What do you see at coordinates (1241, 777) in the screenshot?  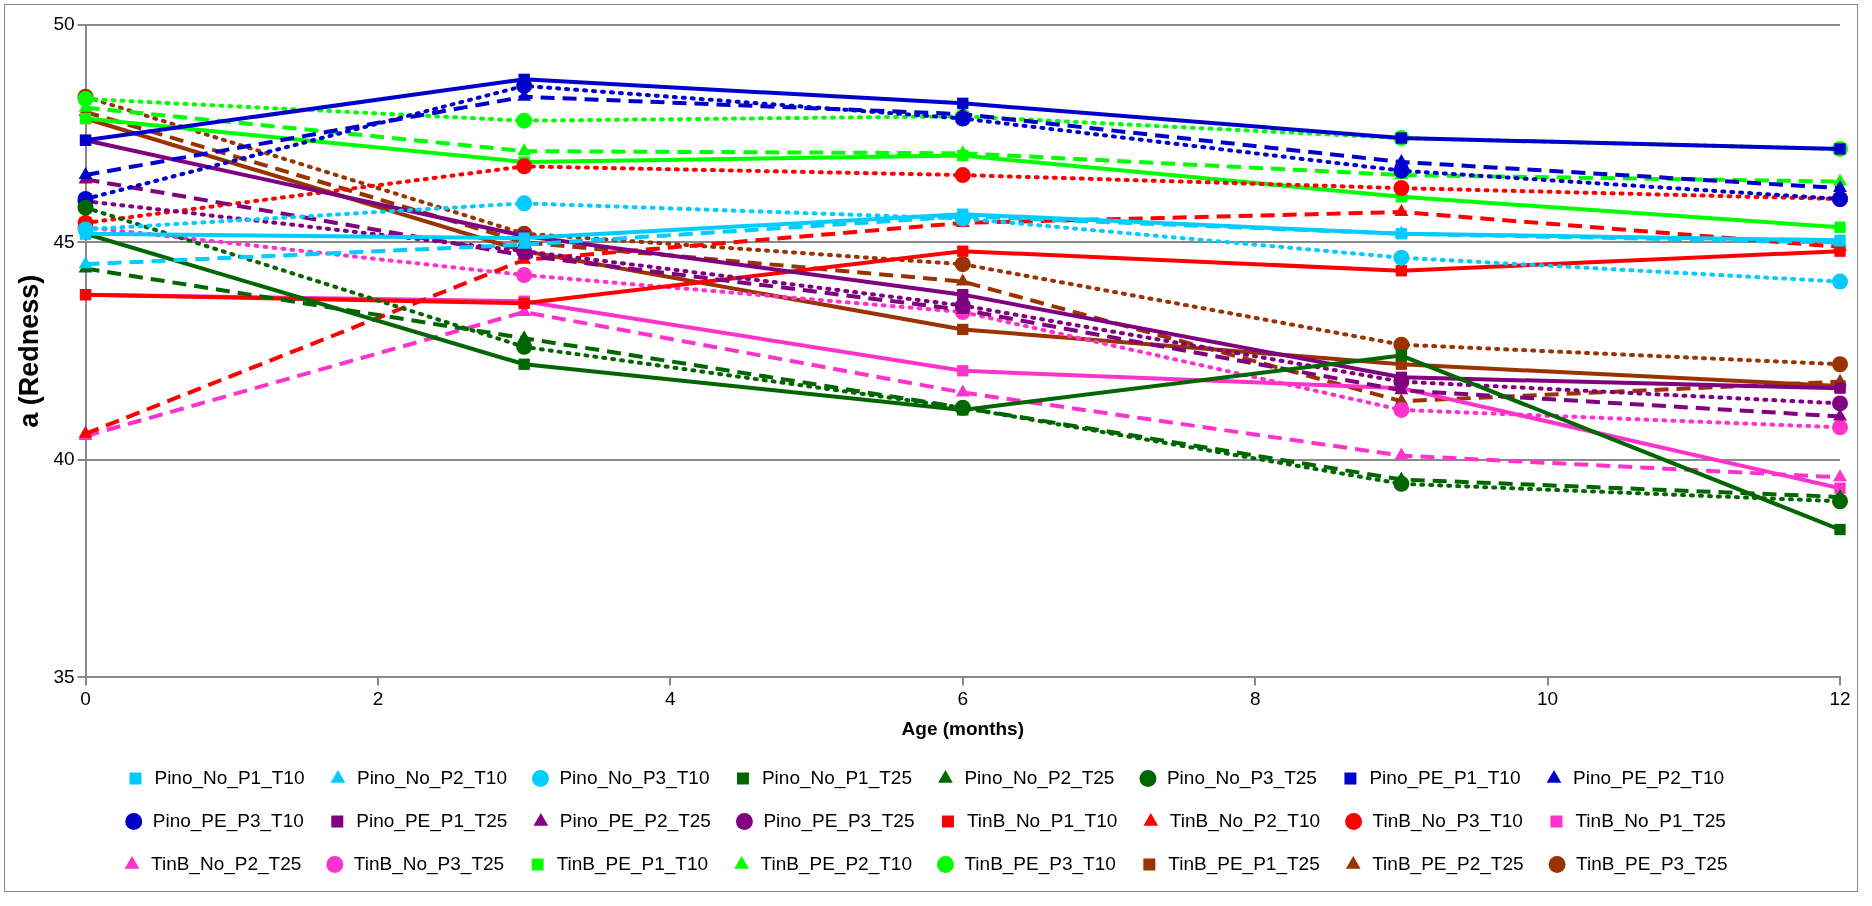 I see `legend-label: Pino_No_P3_T25` at bounding box center [1241, 777].